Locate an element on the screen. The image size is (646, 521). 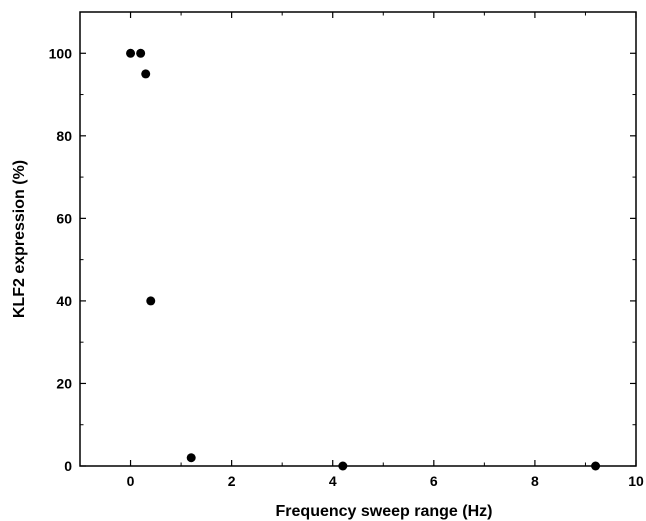
x-tick-label: 8 is located at coordinates (535, 481).